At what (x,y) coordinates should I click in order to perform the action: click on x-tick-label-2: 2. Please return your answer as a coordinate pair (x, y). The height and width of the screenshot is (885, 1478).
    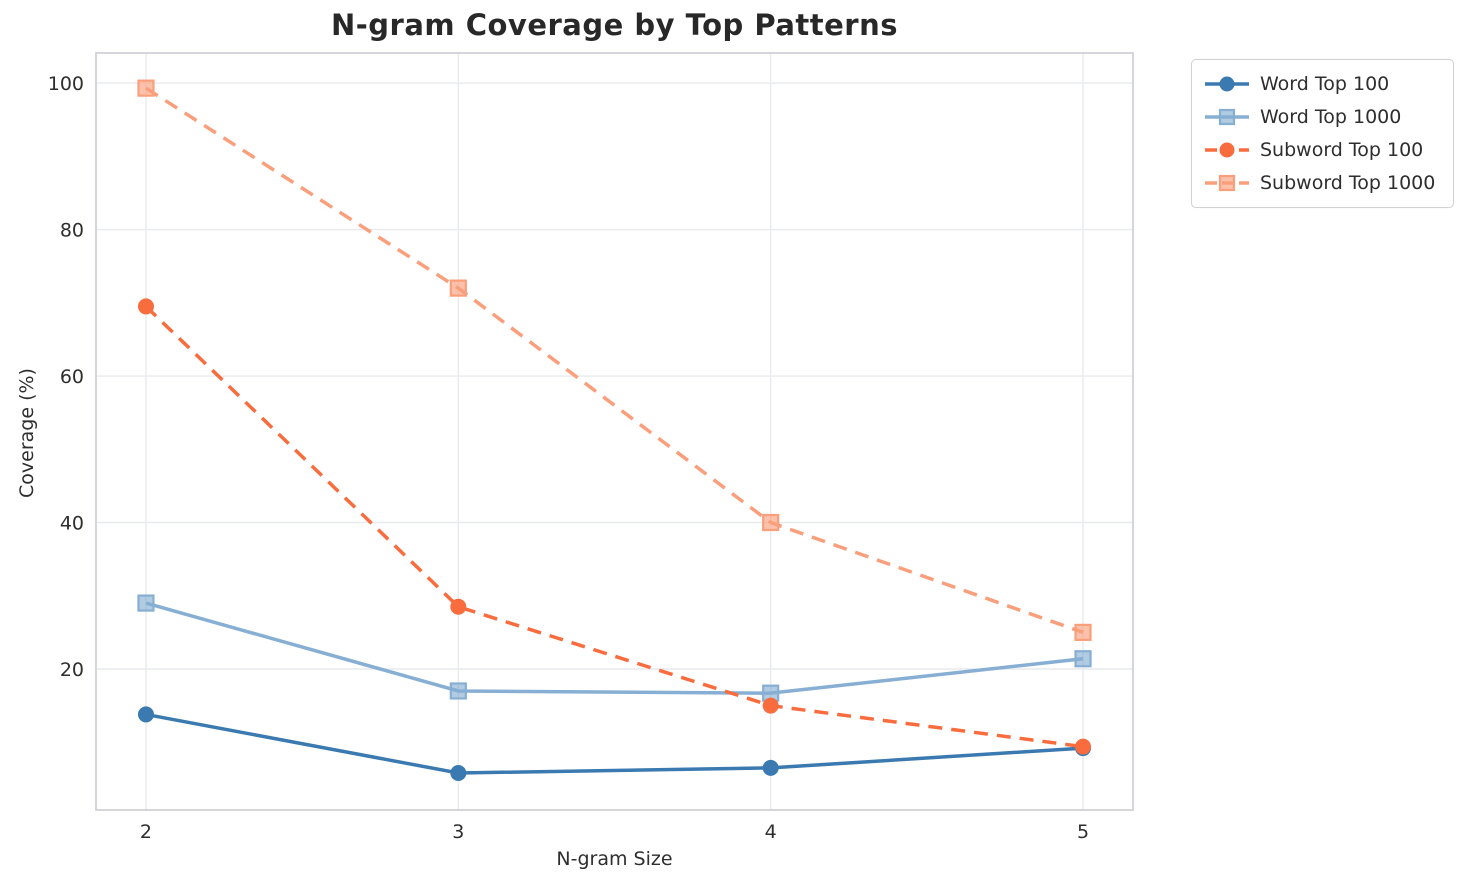
    Looking at the image, I should click on (146, 832).